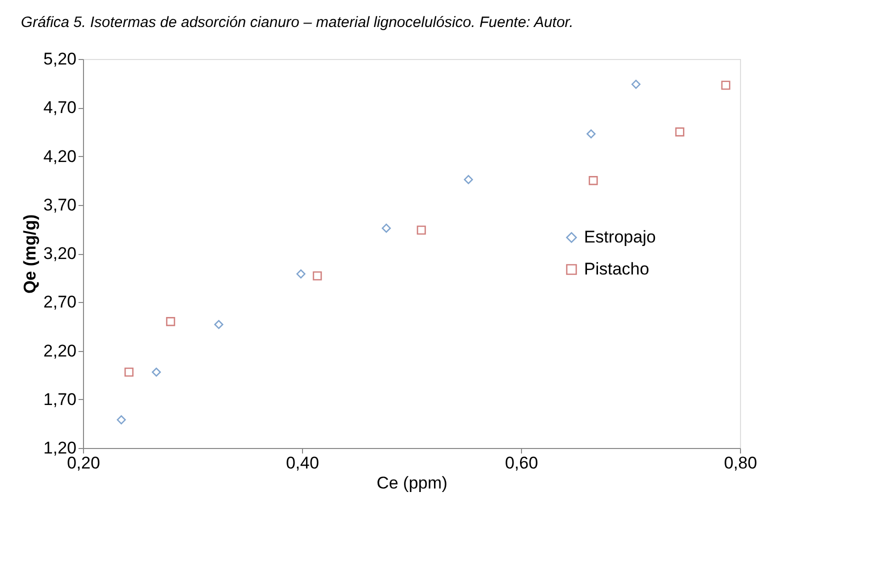 The height and width of the screenshot is (565, 871). I want to click on legend-label: Pistacho, so click(617, 269).